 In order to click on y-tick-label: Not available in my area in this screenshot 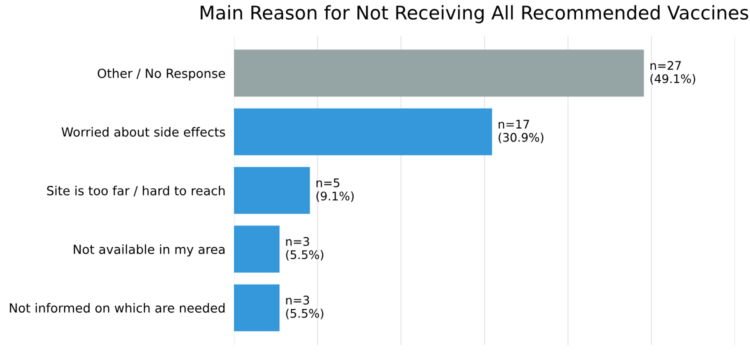, I will do `click(149, 250)`.